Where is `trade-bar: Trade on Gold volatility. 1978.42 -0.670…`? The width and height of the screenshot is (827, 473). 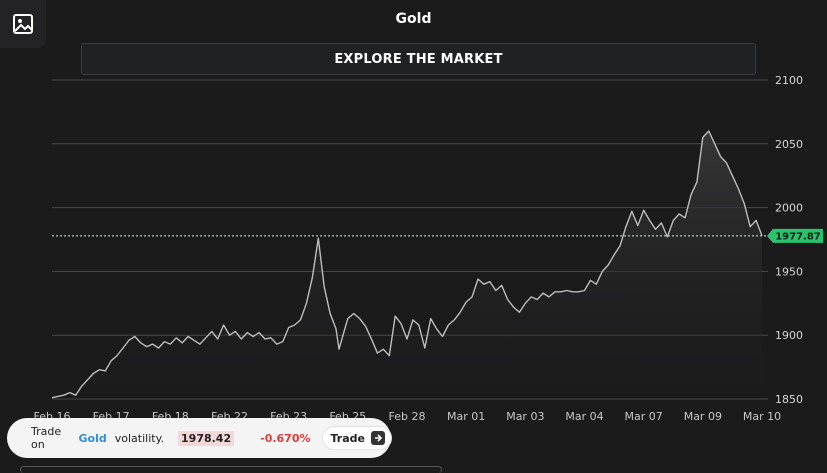 trade-bar: Trade on Gold volatility. 1978.42 -0.670… is located at coordinates (199, 438).